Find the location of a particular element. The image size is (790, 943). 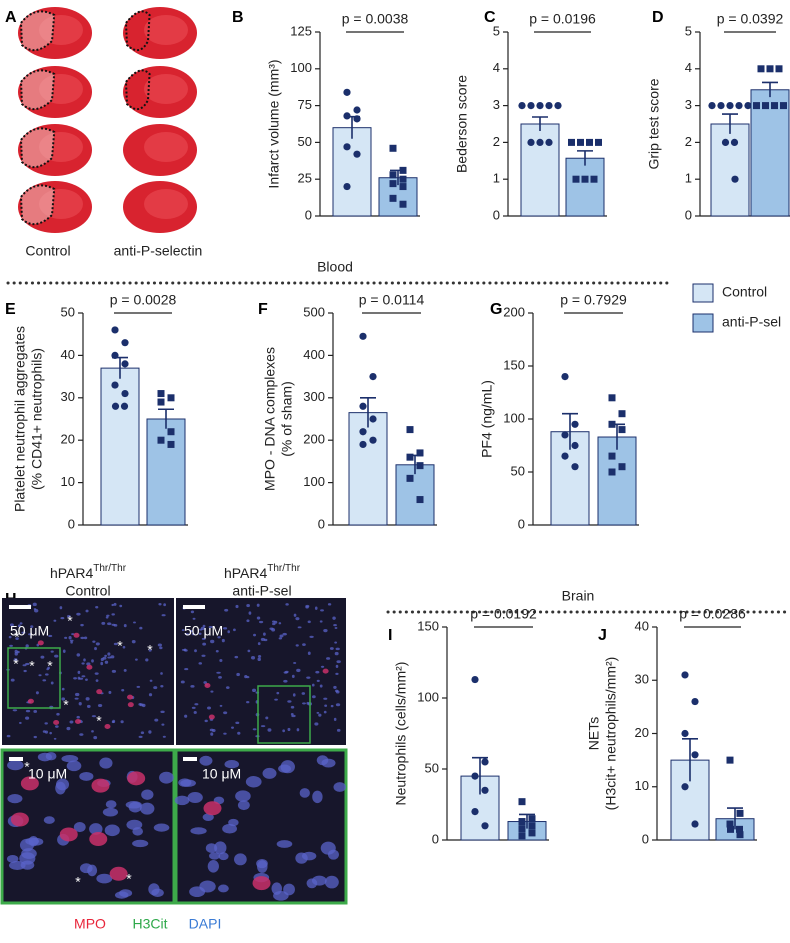

y-tick-label: 3 is located at coordinates (688, 104).